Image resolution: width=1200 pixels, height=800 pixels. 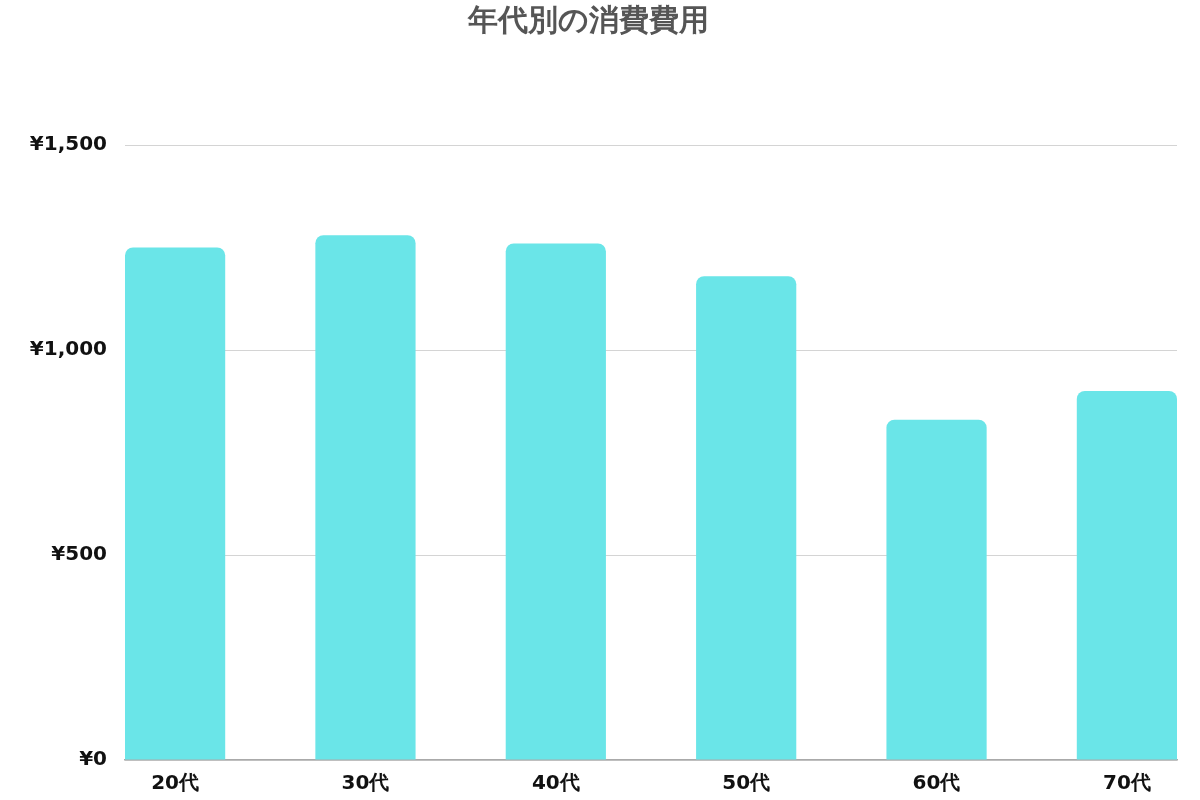 What do you see at coordinates (365, 782) in the screenshot?
I see `x-tick-label: 30代` at bounding box center [365, 782].